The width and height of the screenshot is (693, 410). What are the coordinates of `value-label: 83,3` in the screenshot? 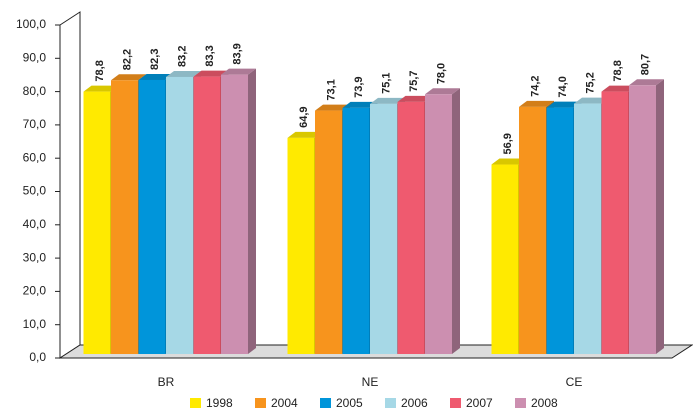 It's located at (210, 55).